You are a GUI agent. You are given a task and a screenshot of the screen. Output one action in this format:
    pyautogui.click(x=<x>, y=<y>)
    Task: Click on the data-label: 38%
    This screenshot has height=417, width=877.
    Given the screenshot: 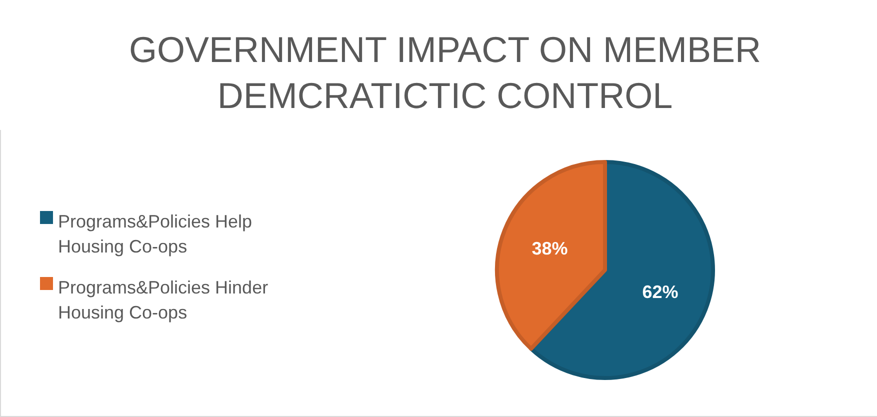 What is the action you would take?
    pyautogui.click(x=550, y=248)
    